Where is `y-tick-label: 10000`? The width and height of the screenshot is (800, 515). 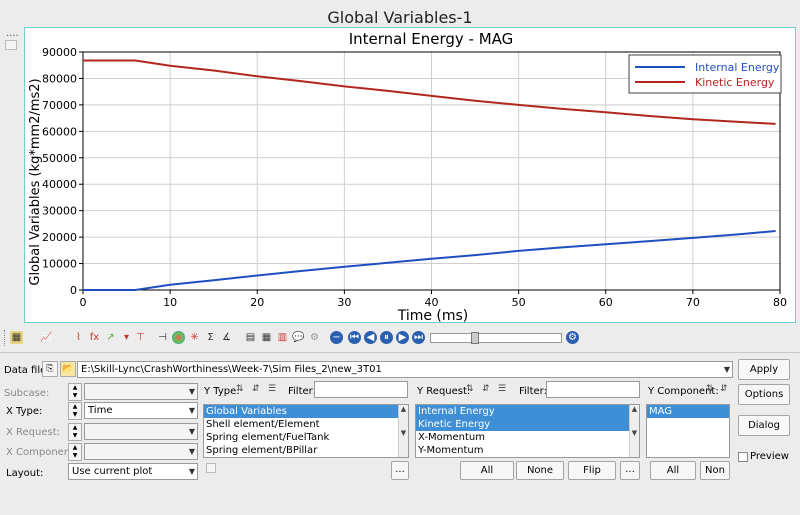
y-tick-label: 10000 is located at coordinates (59, 264).